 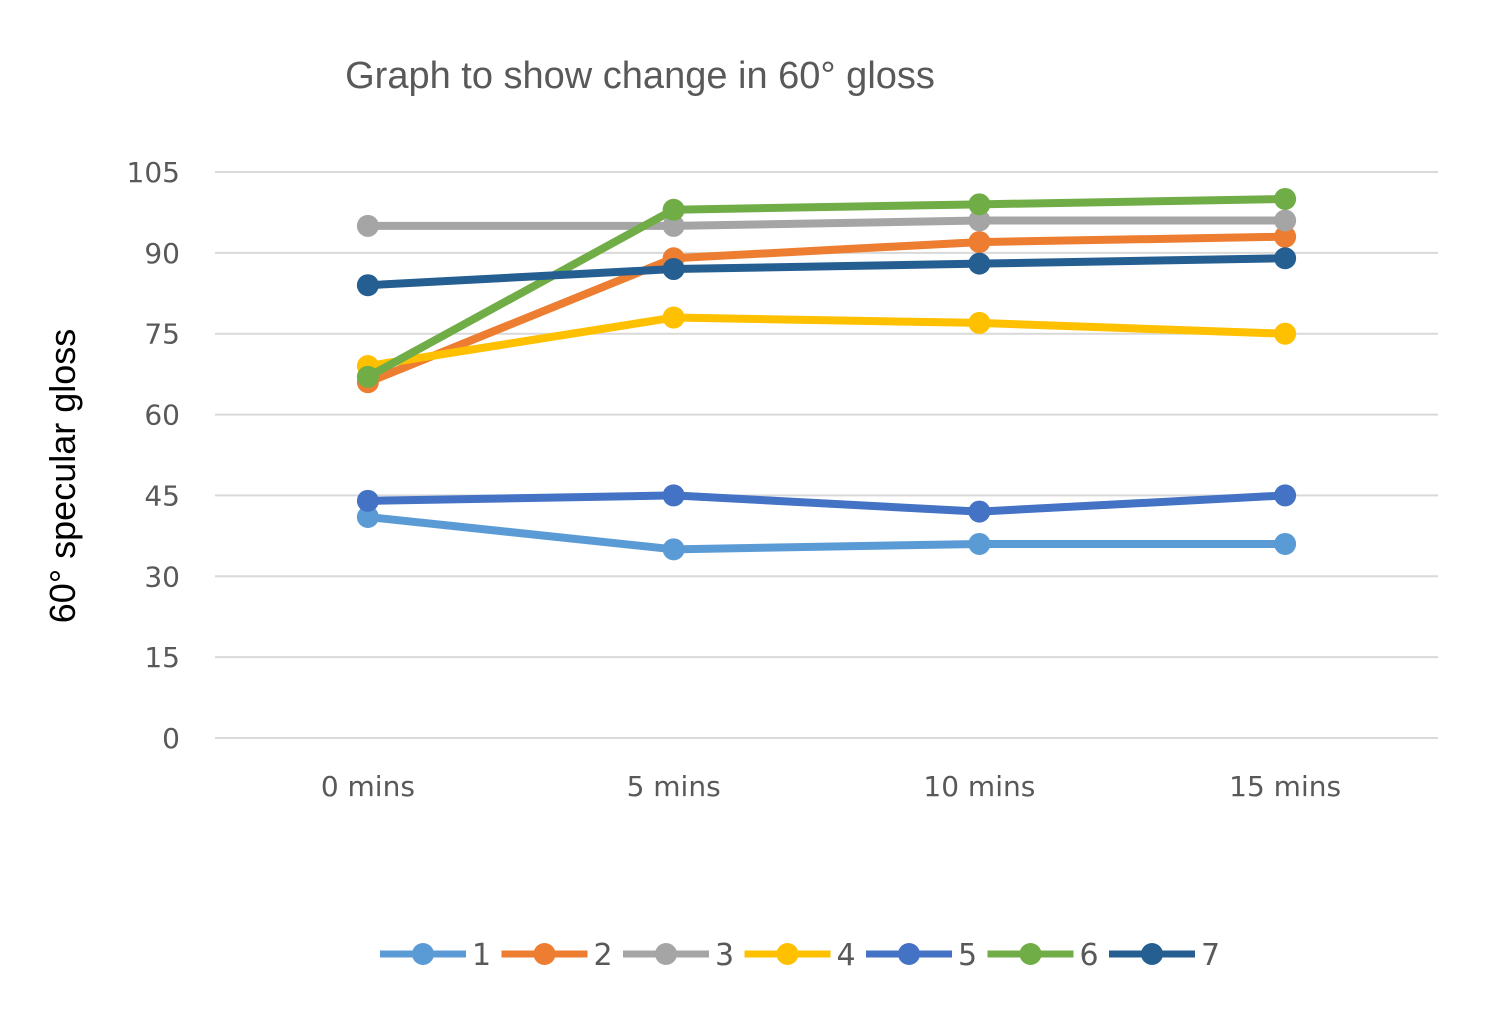 What do you see at coordinates (1164, 955) in the screenshot?
I see `legend-item-7: 7` at bounding box center [1164, 955].